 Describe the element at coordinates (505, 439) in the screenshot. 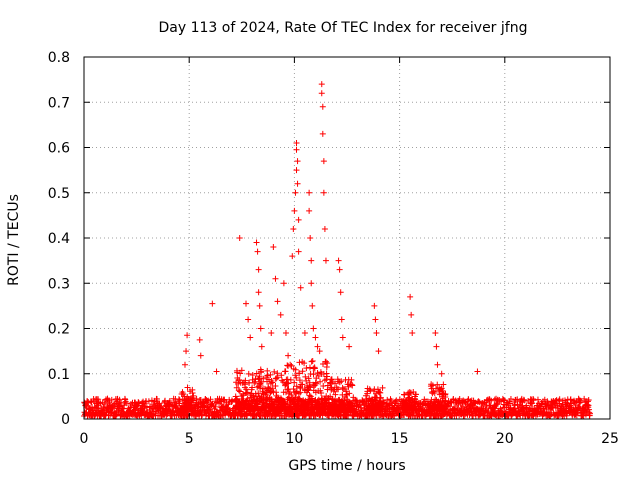

I see `x-tick-label: 20` at that location.